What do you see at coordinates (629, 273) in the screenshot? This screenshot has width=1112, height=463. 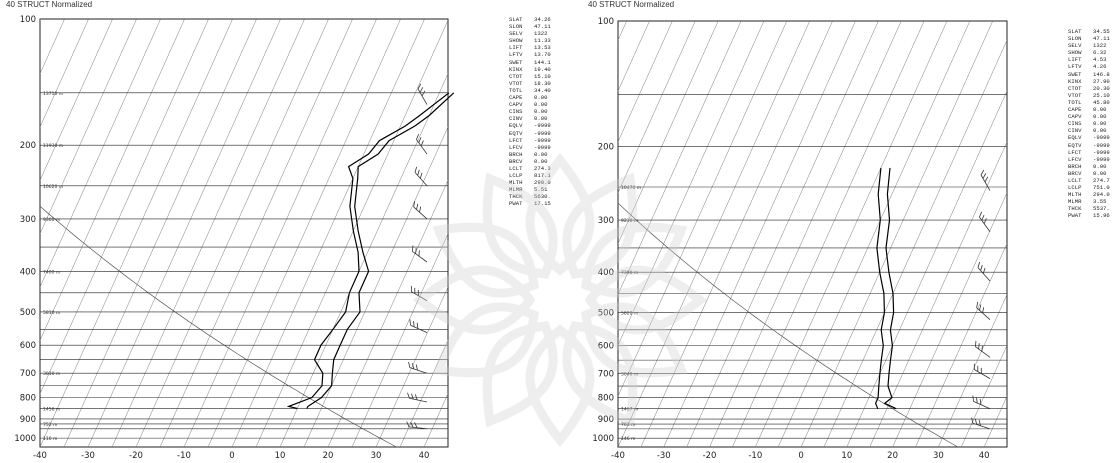 I see `height-label: 7390 m` at bounding box center [629, 273].